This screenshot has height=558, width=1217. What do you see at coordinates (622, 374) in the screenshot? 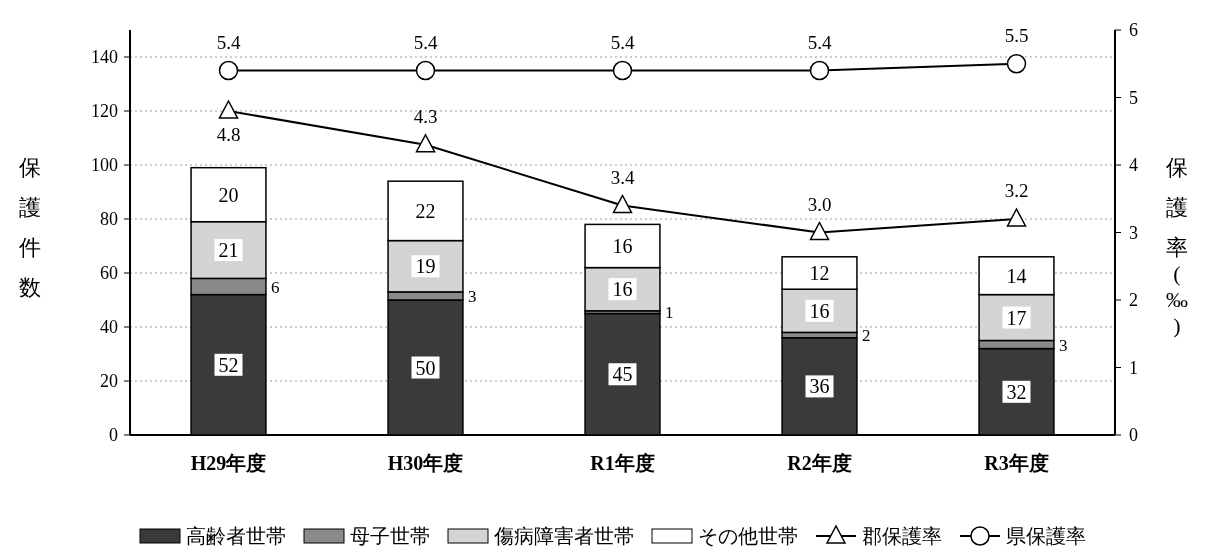
I see `data-label: 45` at bounding box center [622, 374].